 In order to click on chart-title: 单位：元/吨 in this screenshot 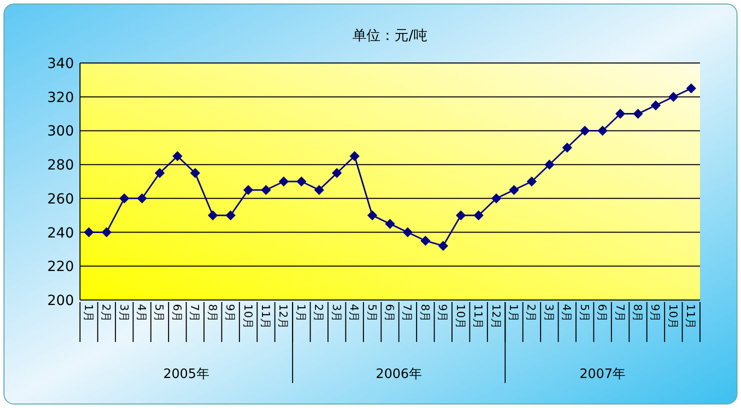, I will do `click(390, 36)`.